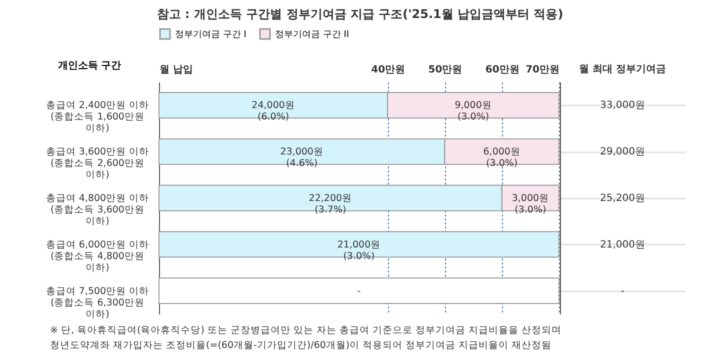  What do you see at coordinates (312, 35) in the screenshot?
I see `legend-label: 정부기여금 구간 II` at bounding box center [312, 35].